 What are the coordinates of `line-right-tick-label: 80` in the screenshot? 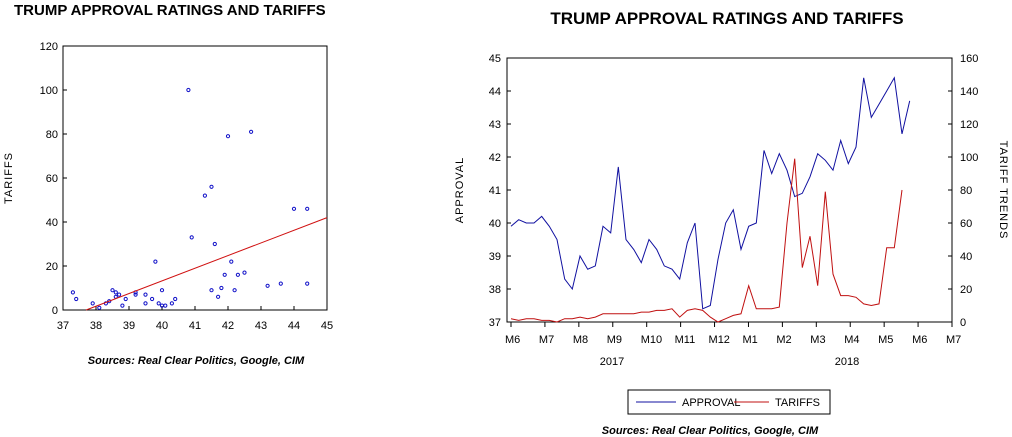 It's located at (966, 191).